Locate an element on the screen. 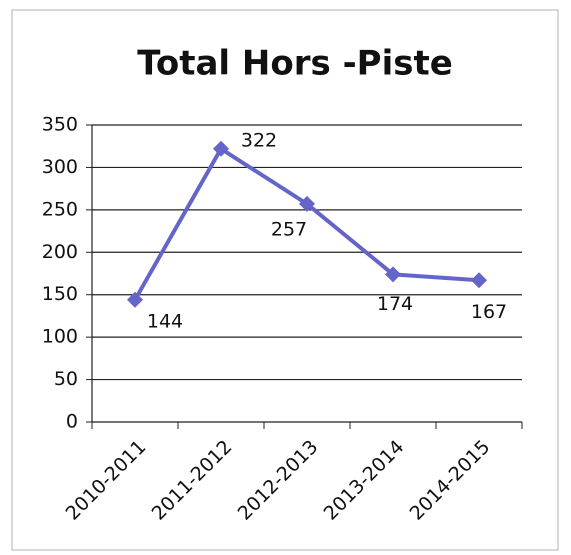 Image resolution: width=571 pixels, height=555 pixels. y-tick-label: 50 is located at coordinates (66, 379).